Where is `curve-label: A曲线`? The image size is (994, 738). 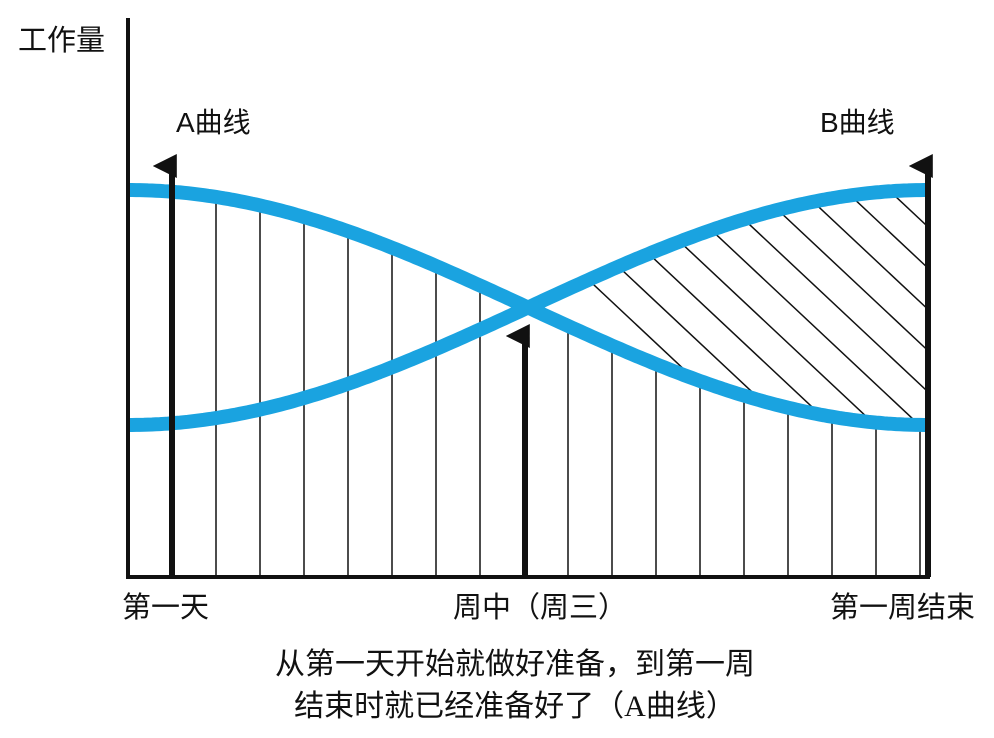
curve-label: A曲线 is located at coordinates (213, 122).